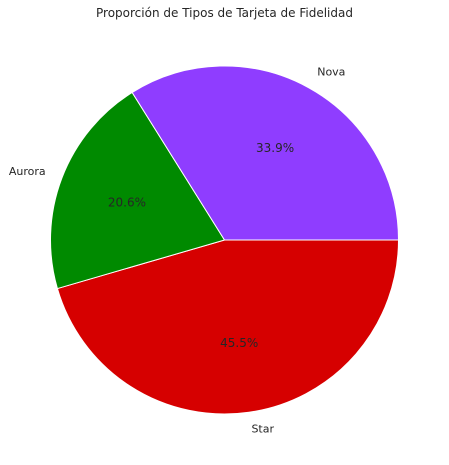 Image resolution: width=449 pixels, height=465 pixels. I want to click on slice-label-nova: Nova, so click(331, 72).